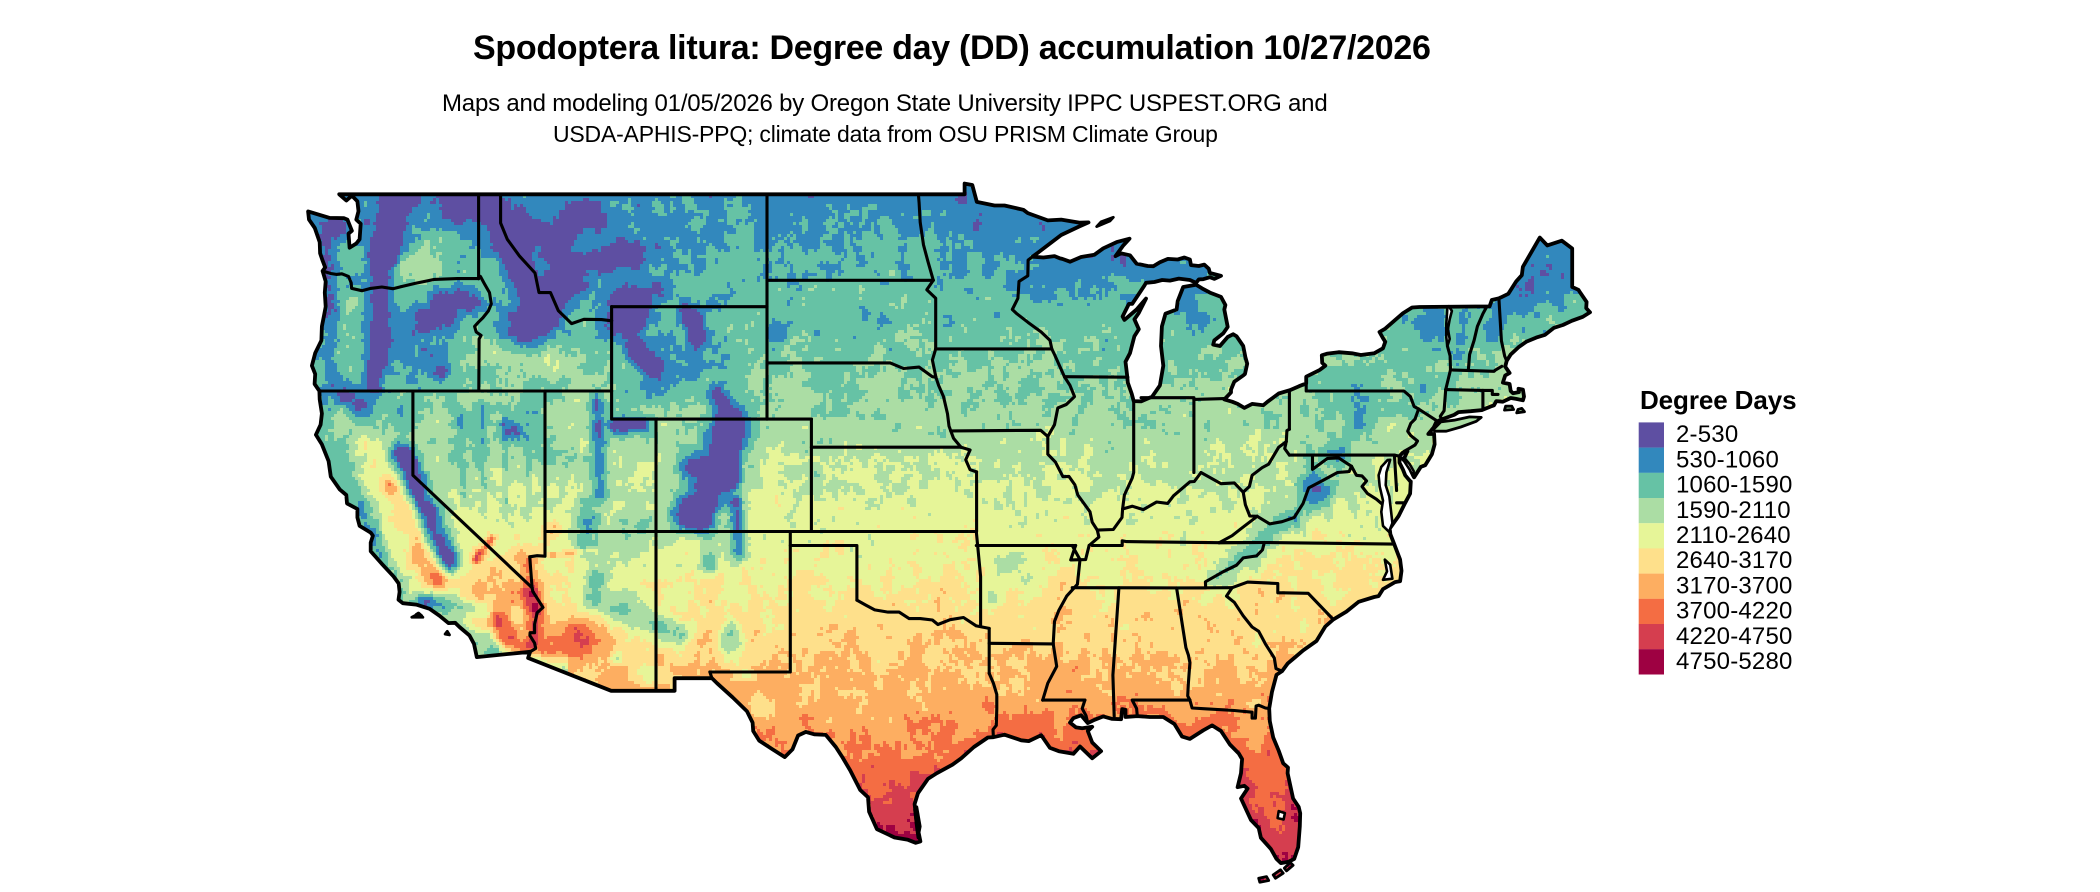 The width and height of the screenshot is (2100, 892). I want to click on svg-text: 530-1060, so click(1727, 459).